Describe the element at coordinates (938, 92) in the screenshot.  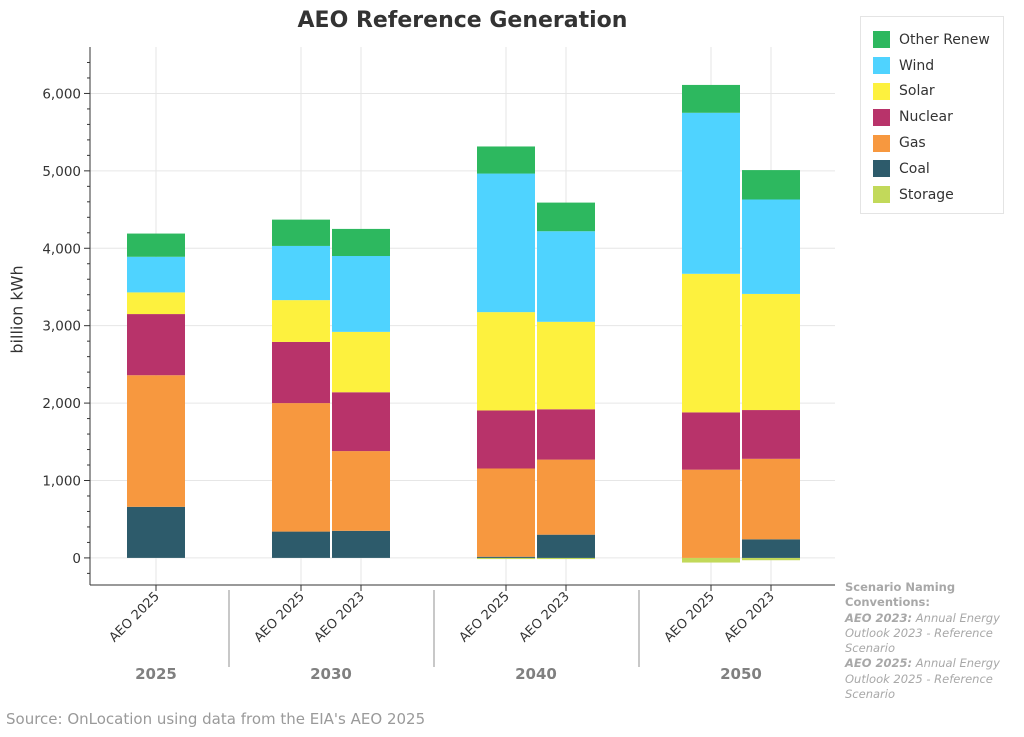
I see `legend-item-solar: Solar` at that location.